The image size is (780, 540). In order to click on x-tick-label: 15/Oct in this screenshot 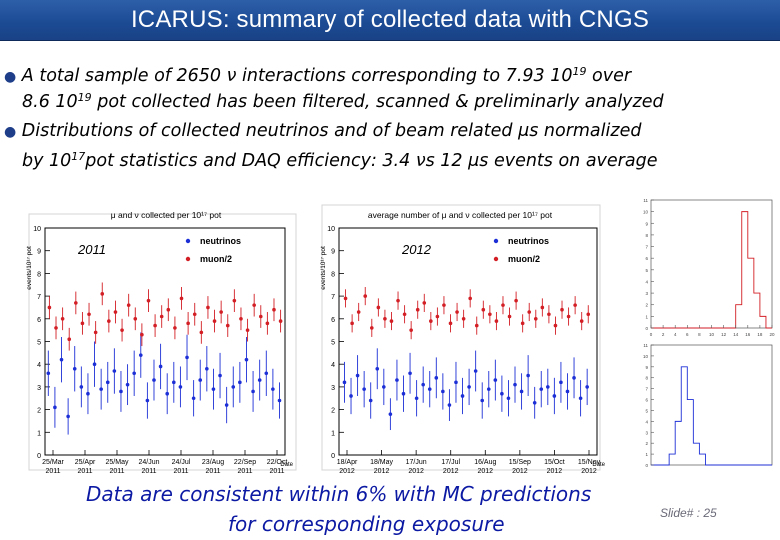, I will do `click(554, 462)`.